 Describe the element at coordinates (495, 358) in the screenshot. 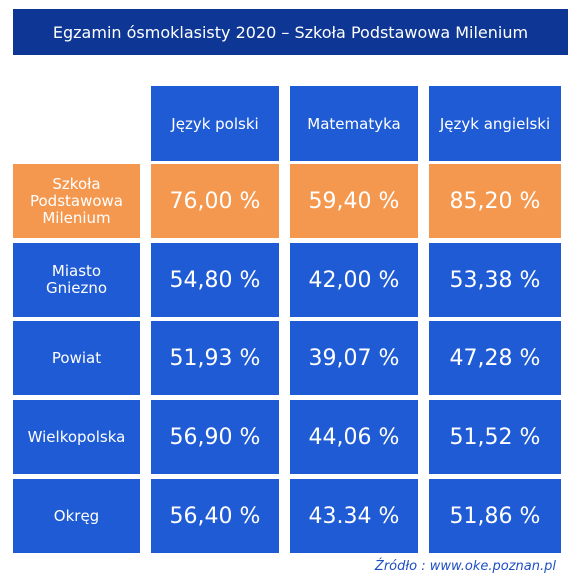

I see `table-cell: 47,28 %` at that location.